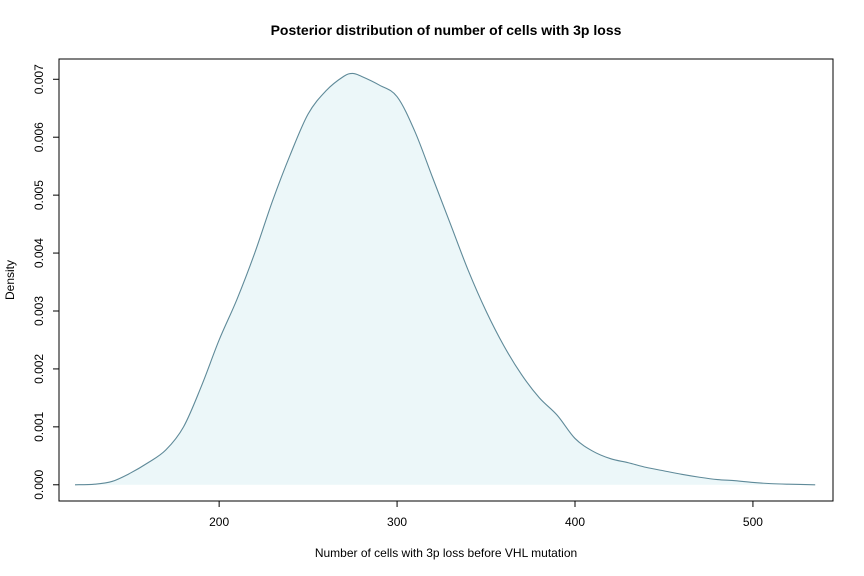  Describe the element at coordinates (397, 522) in the screenshot. I see `x-tick-label: 300` at that location.